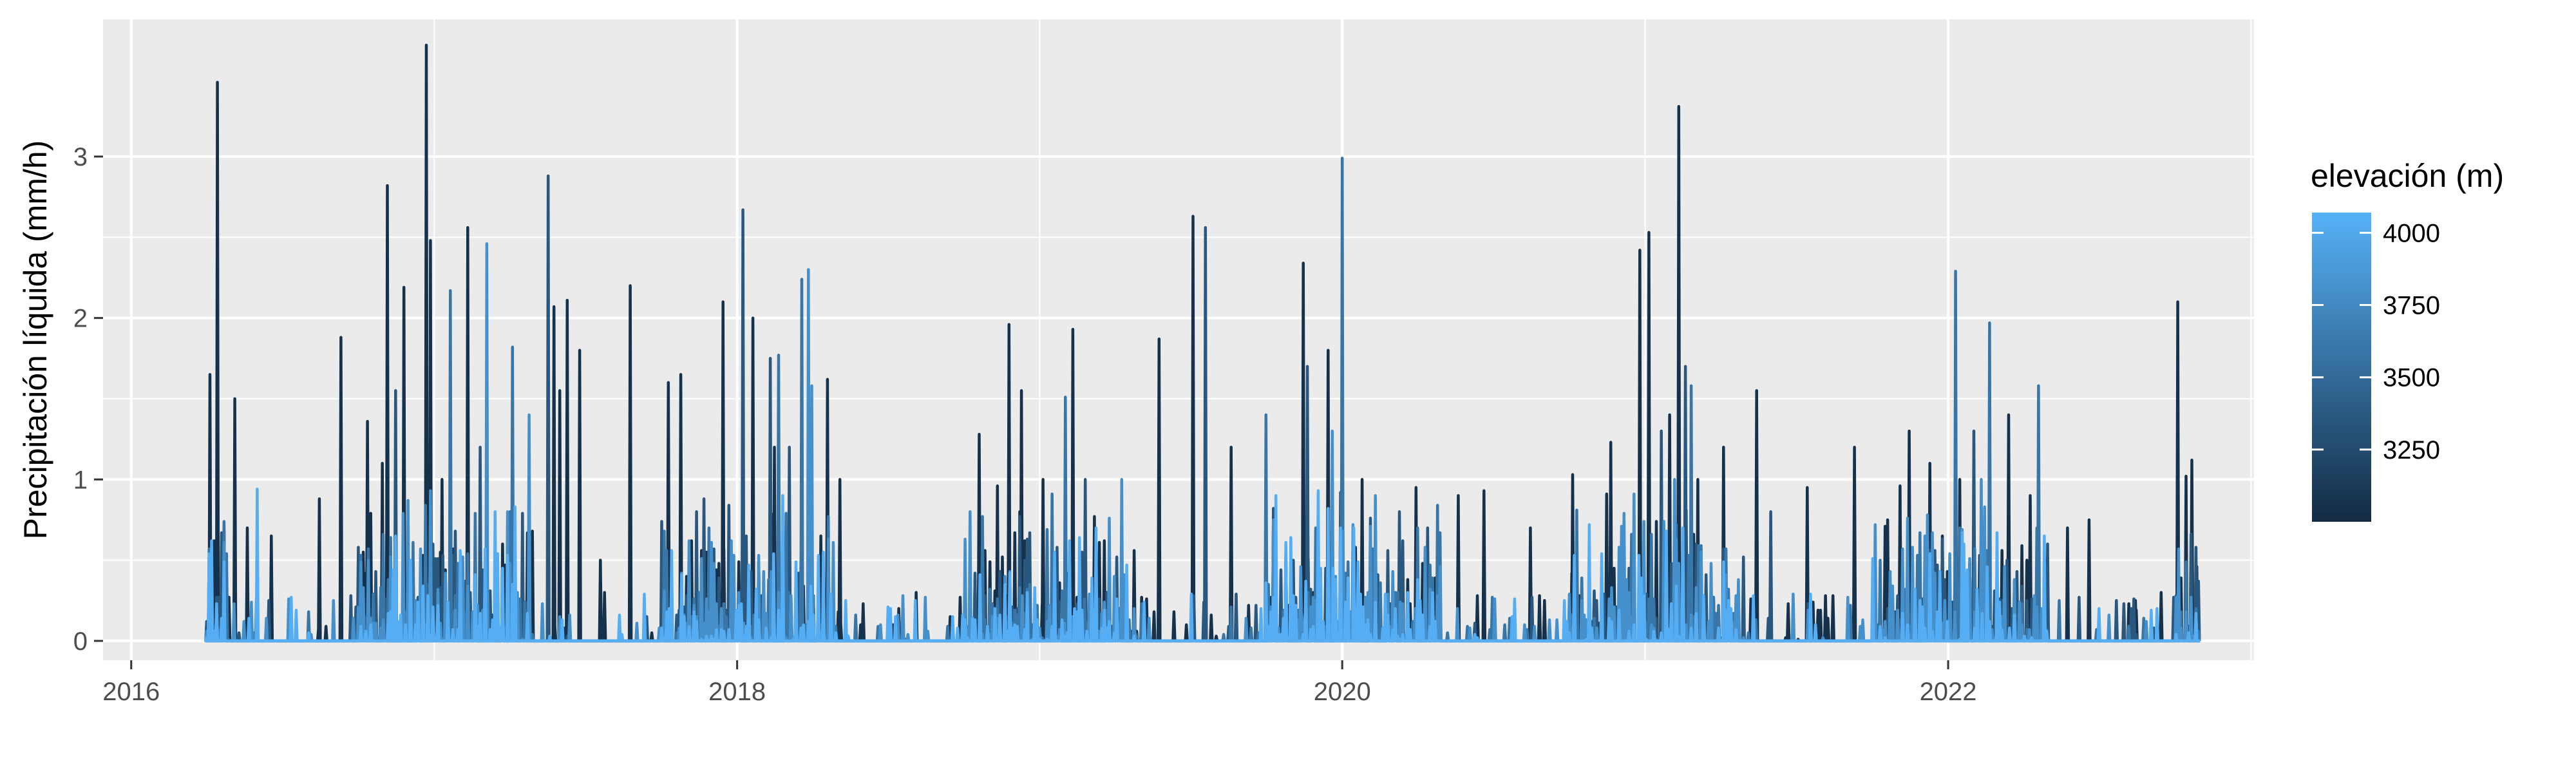 Image resolution: width=2576 pixels, height=773 pixels. I want to click on y-tick-label: 3, so click(80, 157).